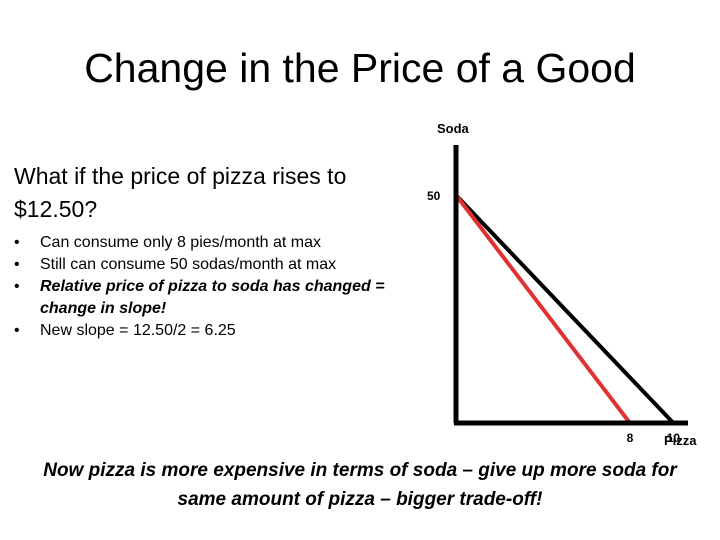 The height and width of the screenshot is (540, 720). What do you see at coordinates (360, 68) in the screenshot?
I see `slide-title: Change in the Price of a Good` at bounding box center [360, 68].